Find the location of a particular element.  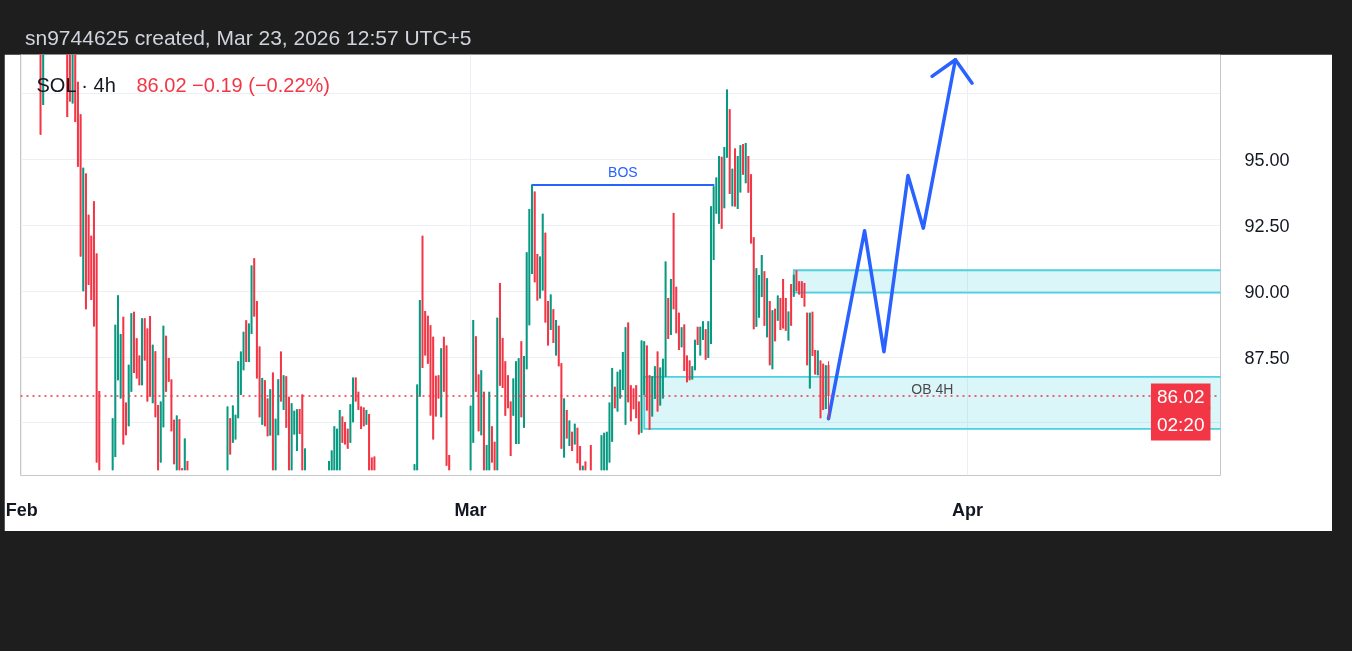

text: sn9744625 created, Mar 23, 2026 12:57 UTC+5 is located at coordinates (248, 38).